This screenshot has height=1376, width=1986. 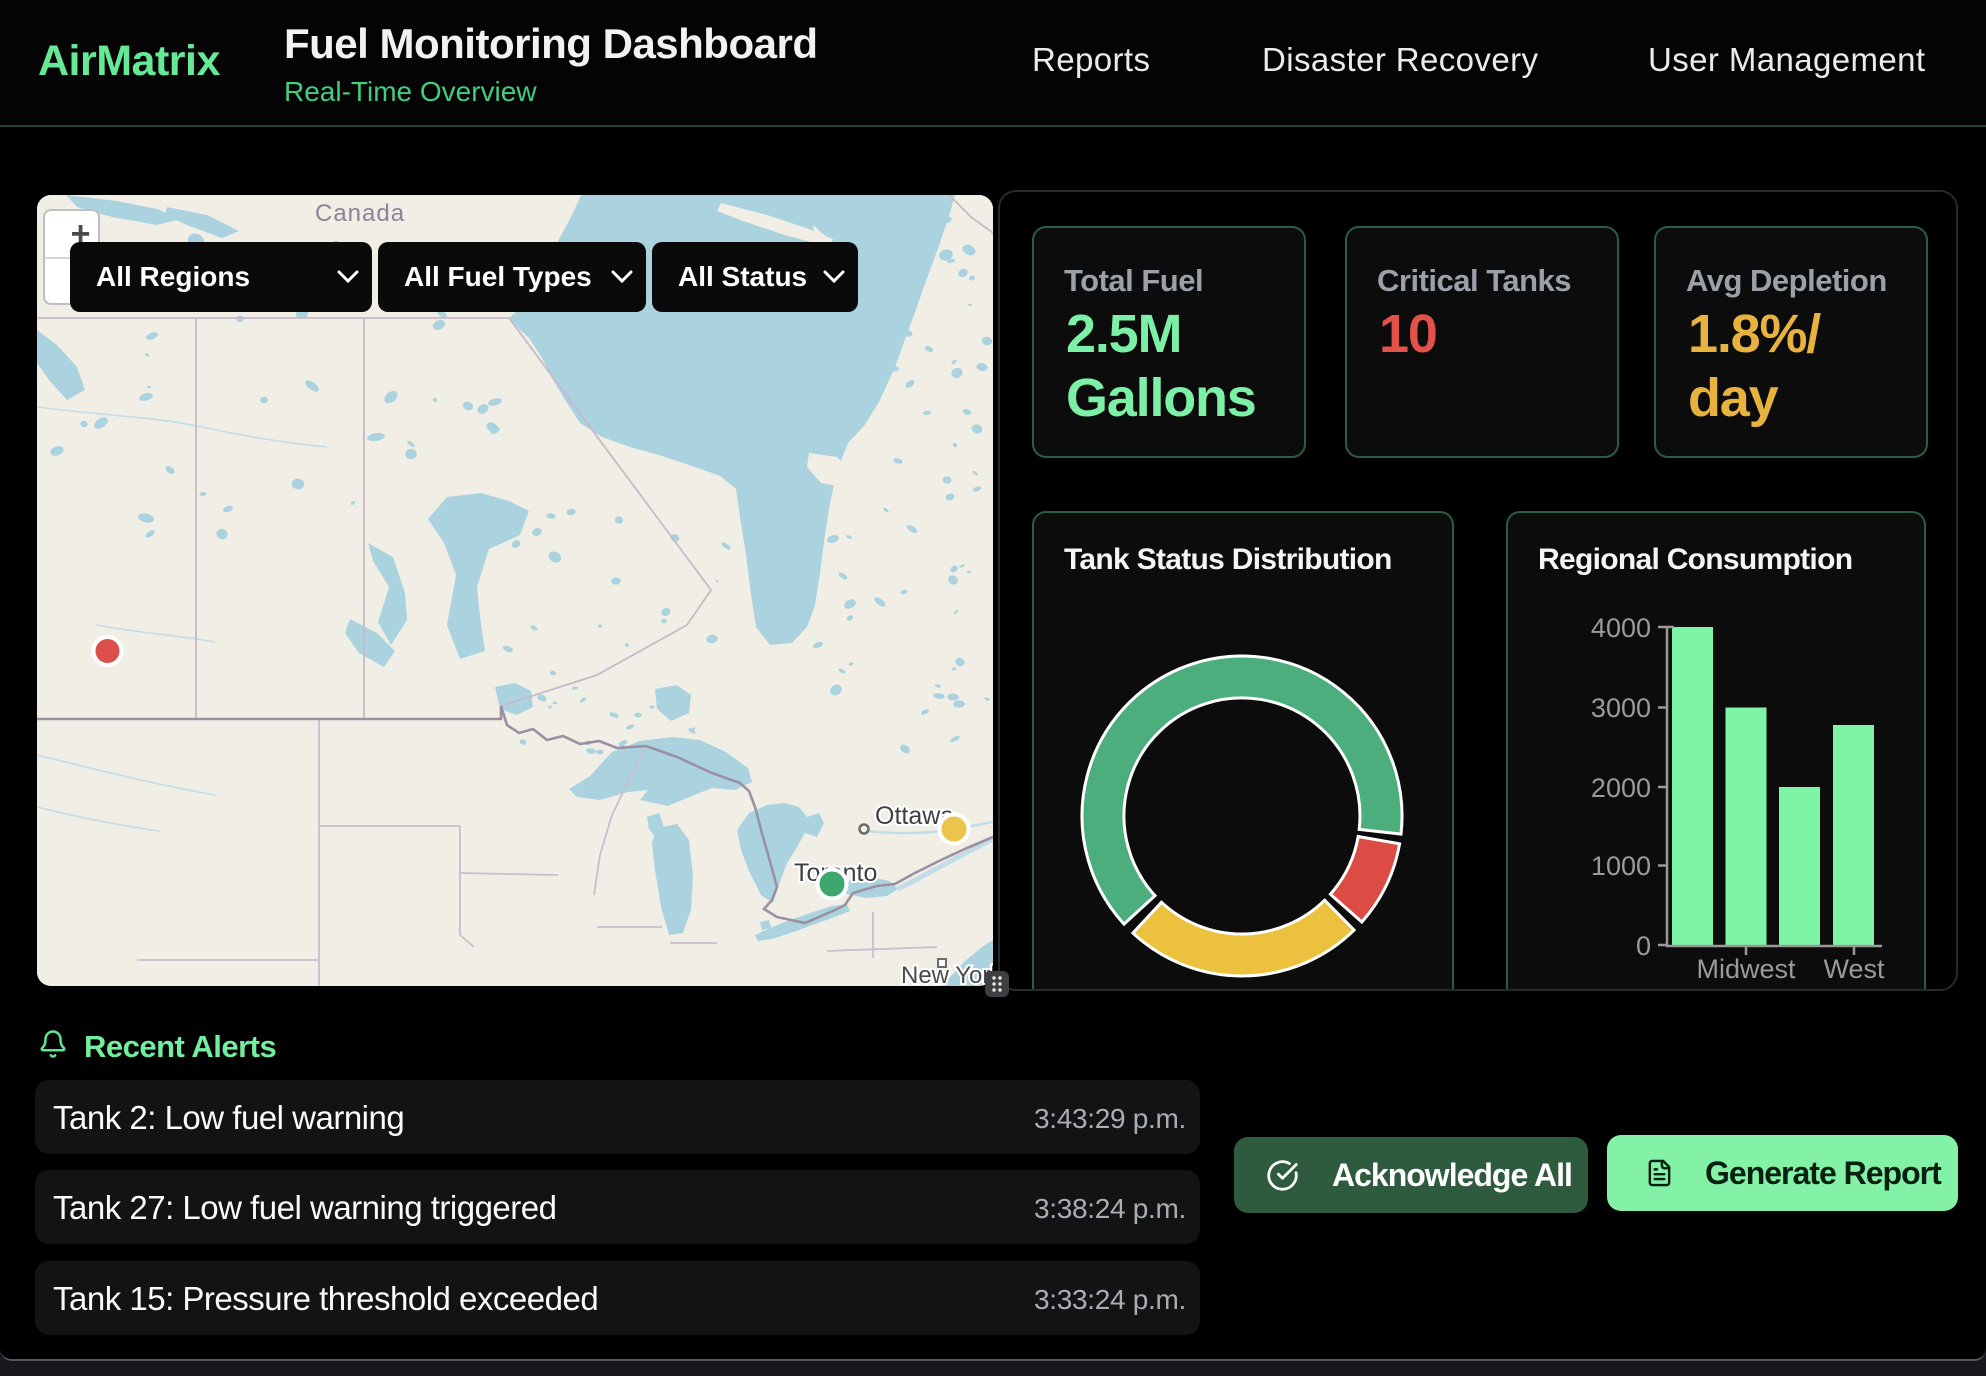 I want to click on svg-text: Canada, so click(x=360, y=213).